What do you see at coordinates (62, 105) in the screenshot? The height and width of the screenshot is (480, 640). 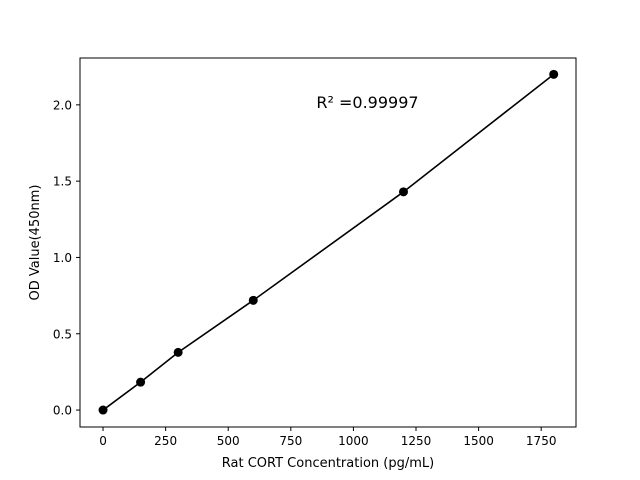 I see `y-tick-label: 2.0` at bounding box center [62, 105].